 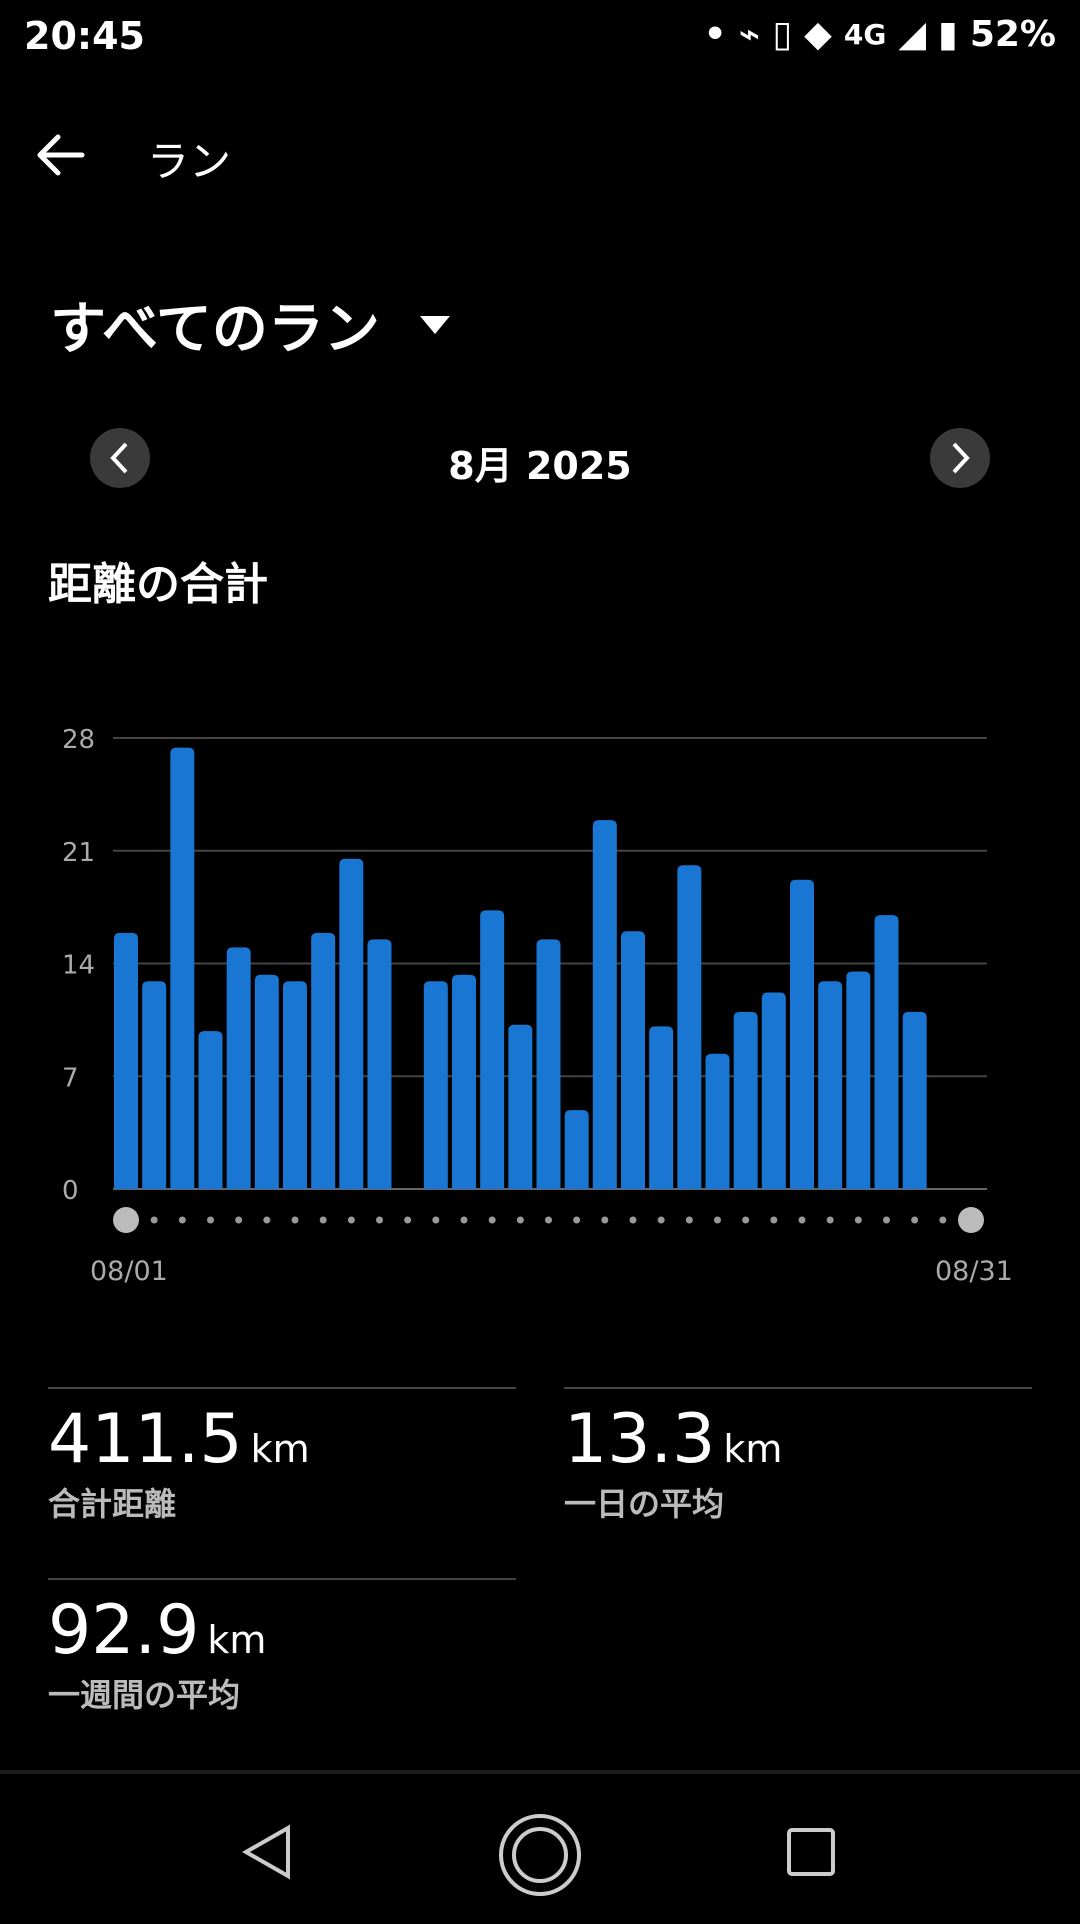 I want to click on stat-label: 一日の平均, so click(x=644, y=1504).